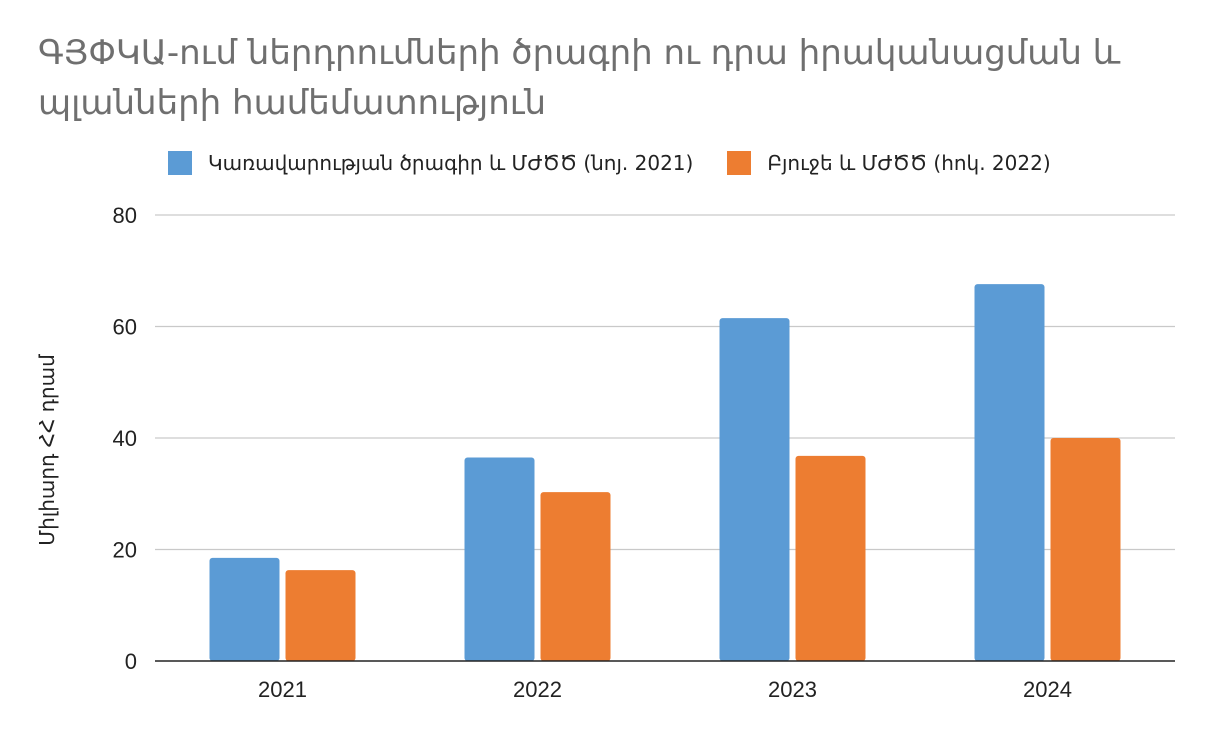  I want to click on y-tick-label-0: 0, so click(131, 661).